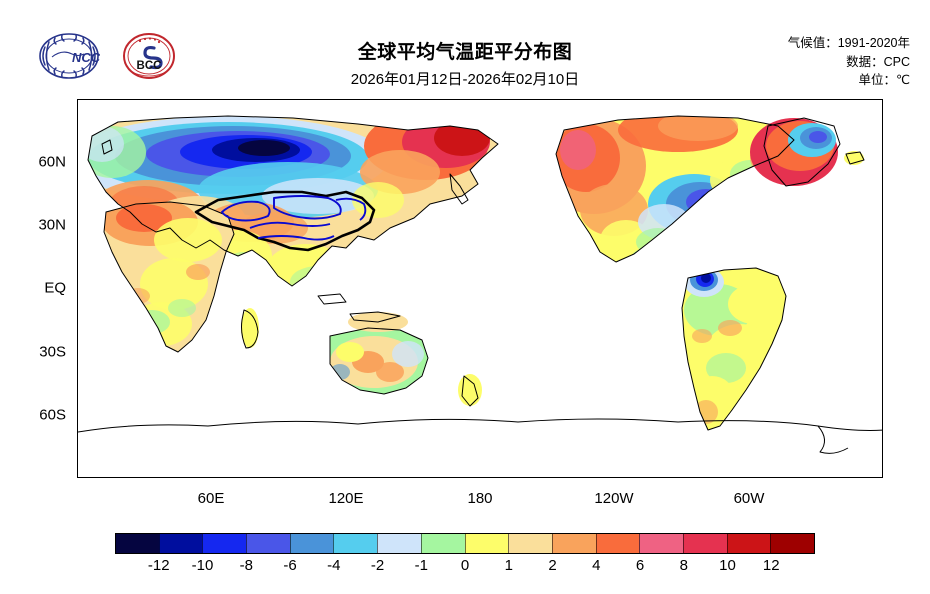 The height and width of the screenshot is (594, 930). What do you see at coordinates (334, 565) in the screenshot?
I see `colorbar-tick--4: -4` at bounding box center [334, 565].